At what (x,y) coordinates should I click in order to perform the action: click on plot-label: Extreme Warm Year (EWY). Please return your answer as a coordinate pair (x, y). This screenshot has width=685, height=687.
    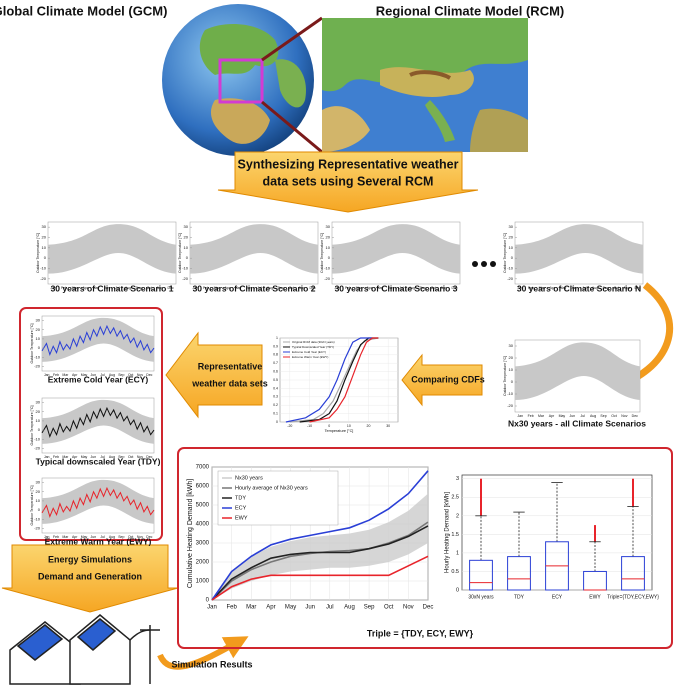
    Looking at the image, I should click on (98, 541).